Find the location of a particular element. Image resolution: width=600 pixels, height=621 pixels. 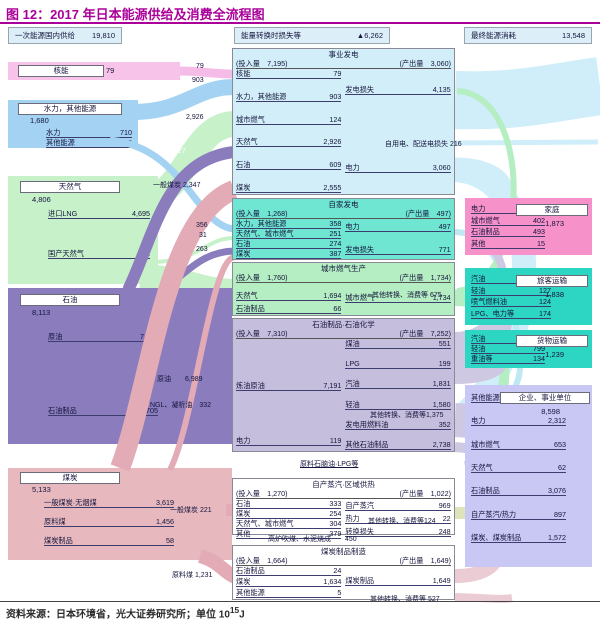

converter-output-total: (产出量 1,649) is located at coordinates (425, 560).